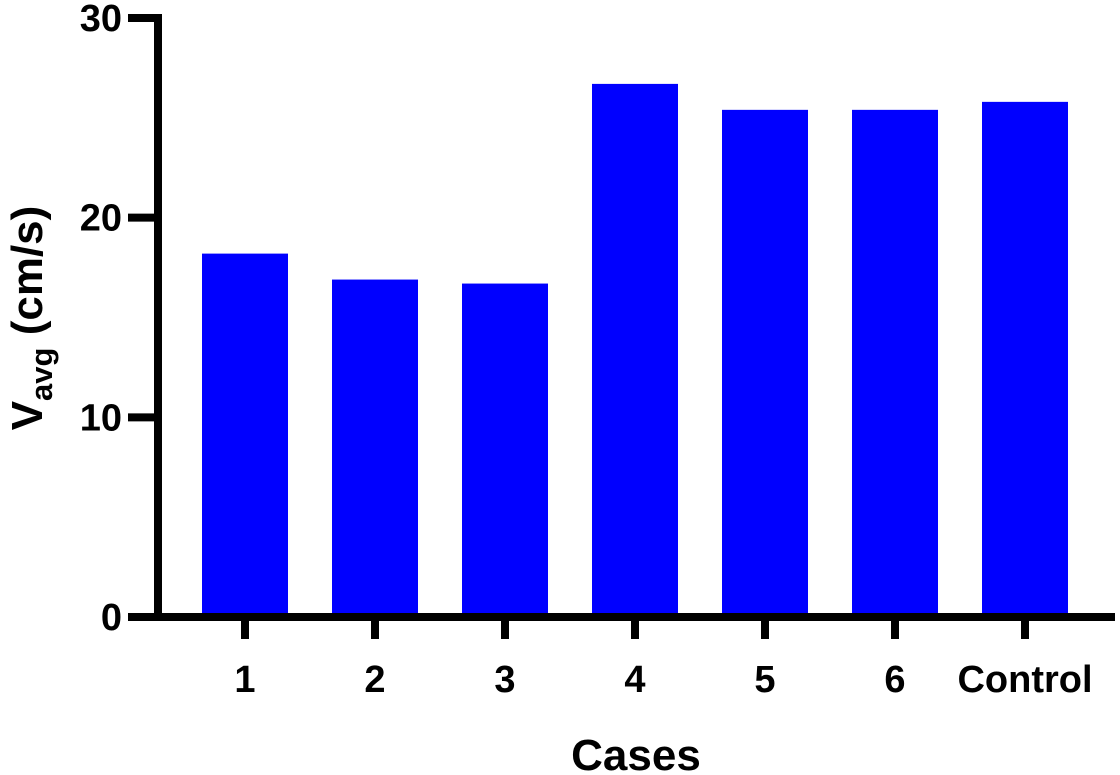 The height and width of the screenshot is (775, 1120). Describe the element at coordinates (621, 657) in the screenshot. I see `x-axis: 1 2 3 4 5 6 Control` at that location.